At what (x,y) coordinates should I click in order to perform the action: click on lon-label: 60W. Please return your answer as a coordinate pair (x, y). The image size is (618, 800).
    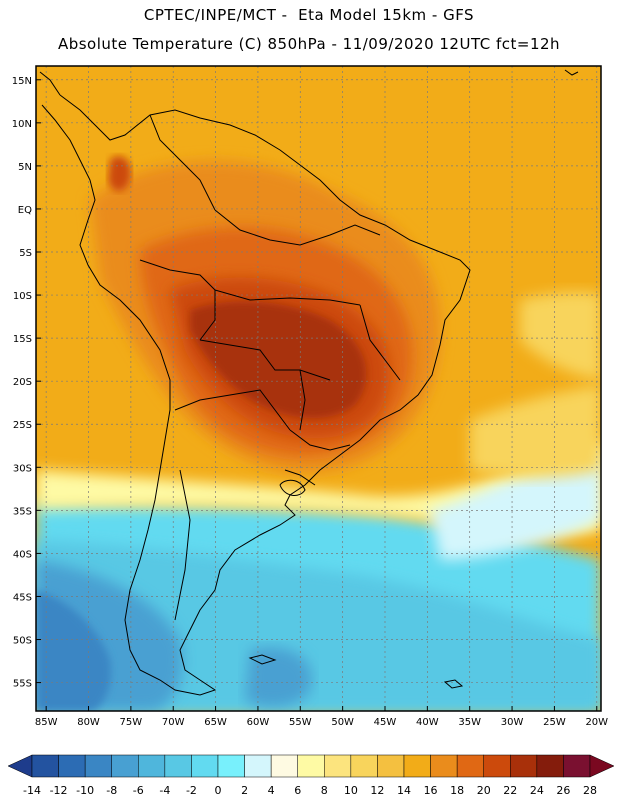
    Looking at the image, I should click on (258, 722).